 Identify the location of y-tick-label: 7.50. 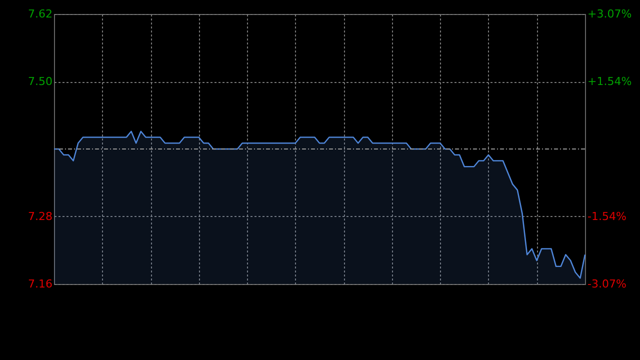
(40, 81).